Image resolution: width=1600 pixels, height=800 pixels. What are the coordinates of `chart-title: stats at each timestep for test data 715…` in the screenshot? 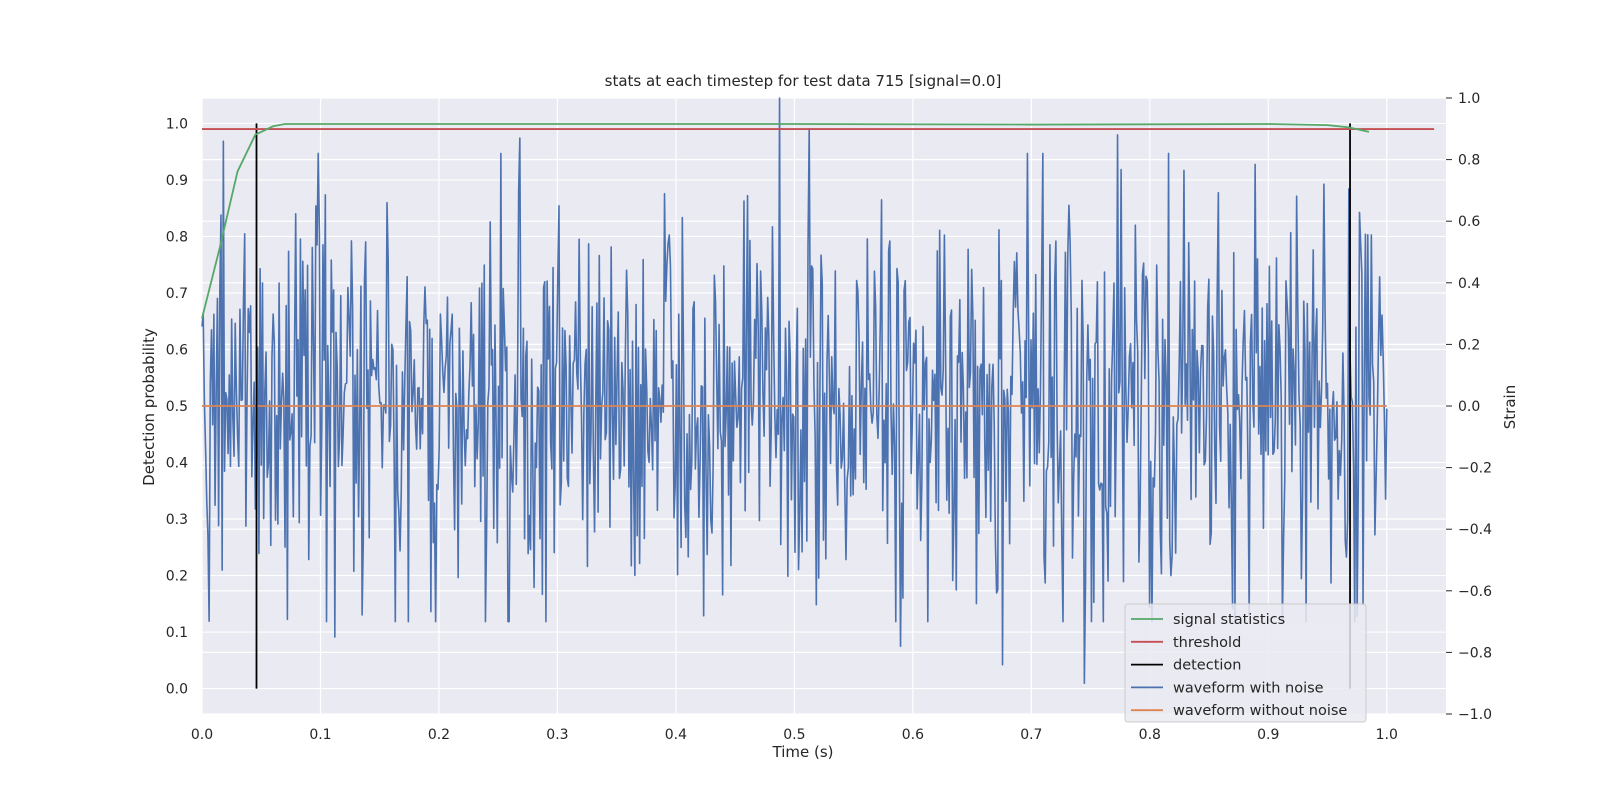 It's located at (803, 81).